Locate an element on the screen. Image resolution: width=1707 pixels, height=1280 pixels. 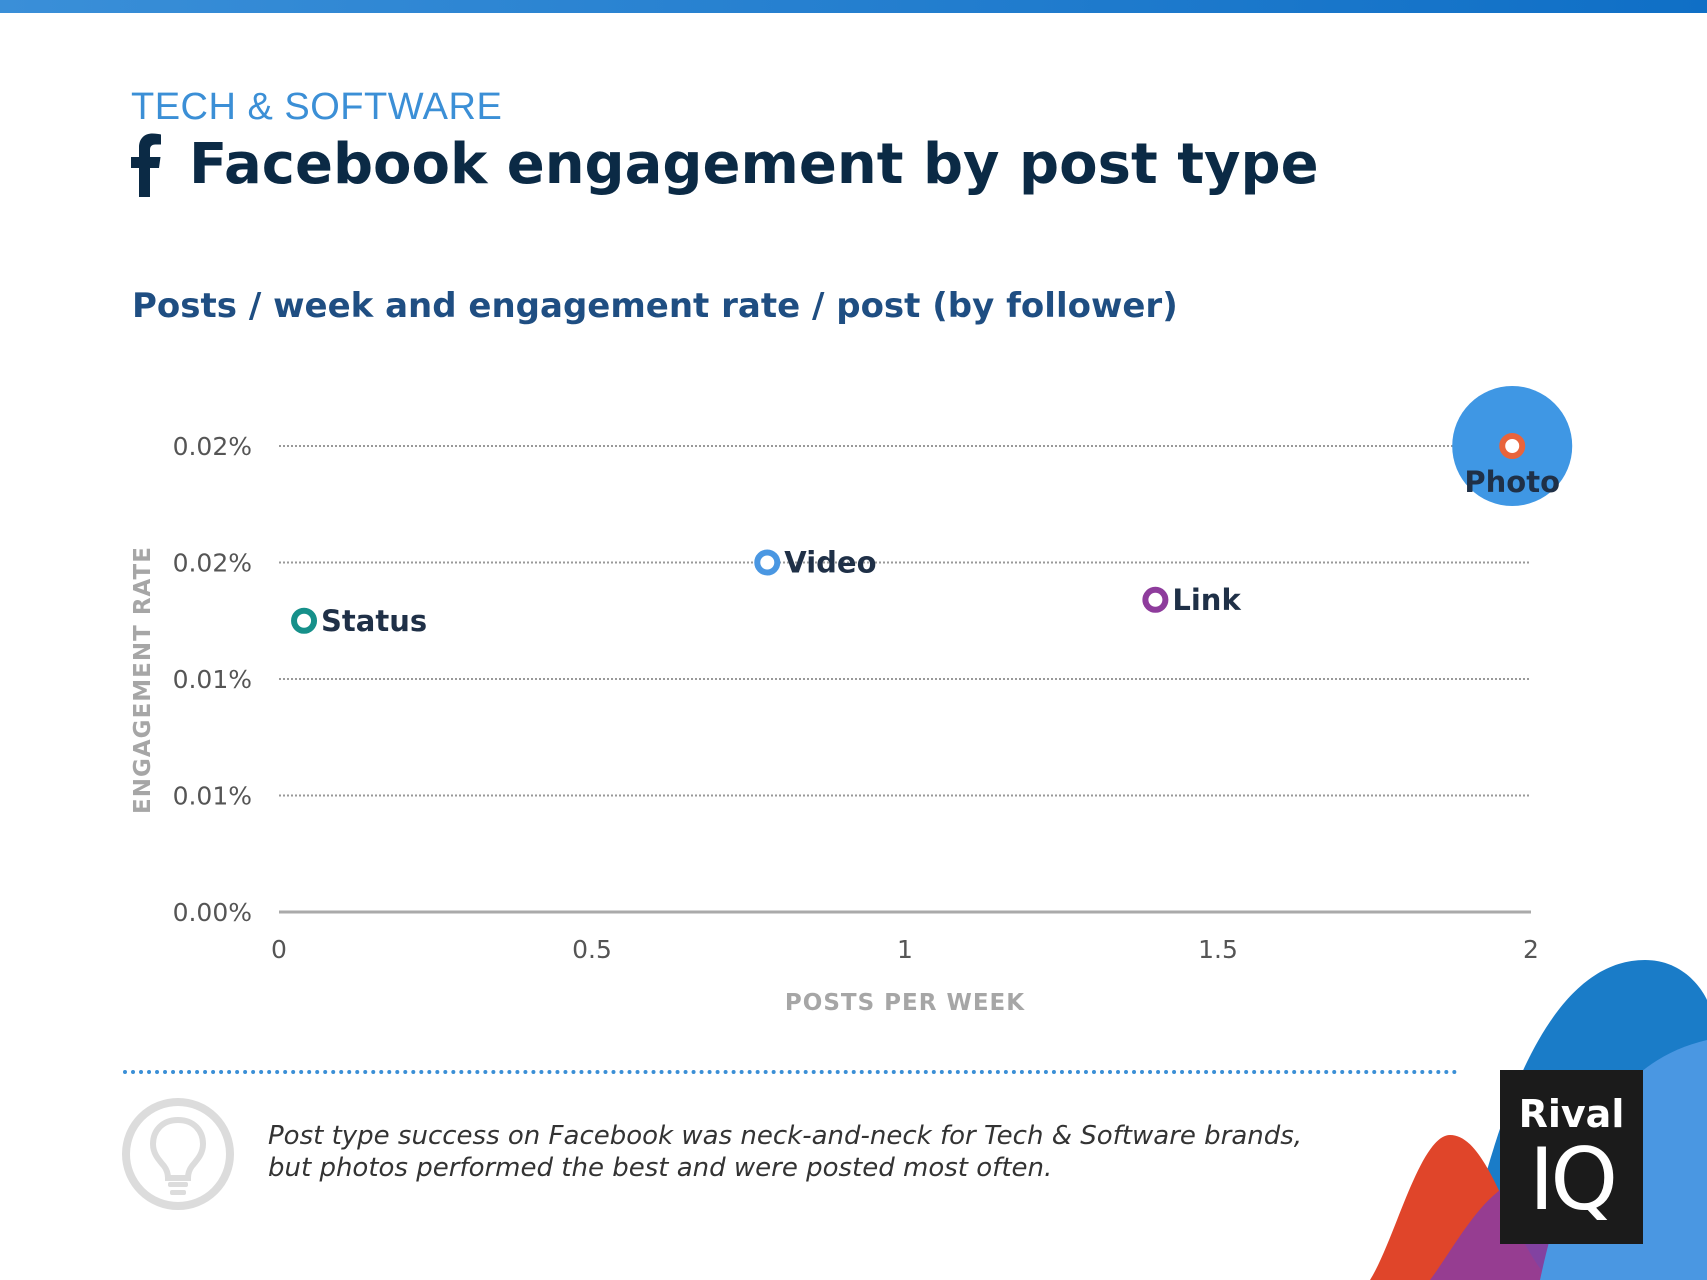
page-title: Facebook engagement by post type is located at coordinates (754, 164).